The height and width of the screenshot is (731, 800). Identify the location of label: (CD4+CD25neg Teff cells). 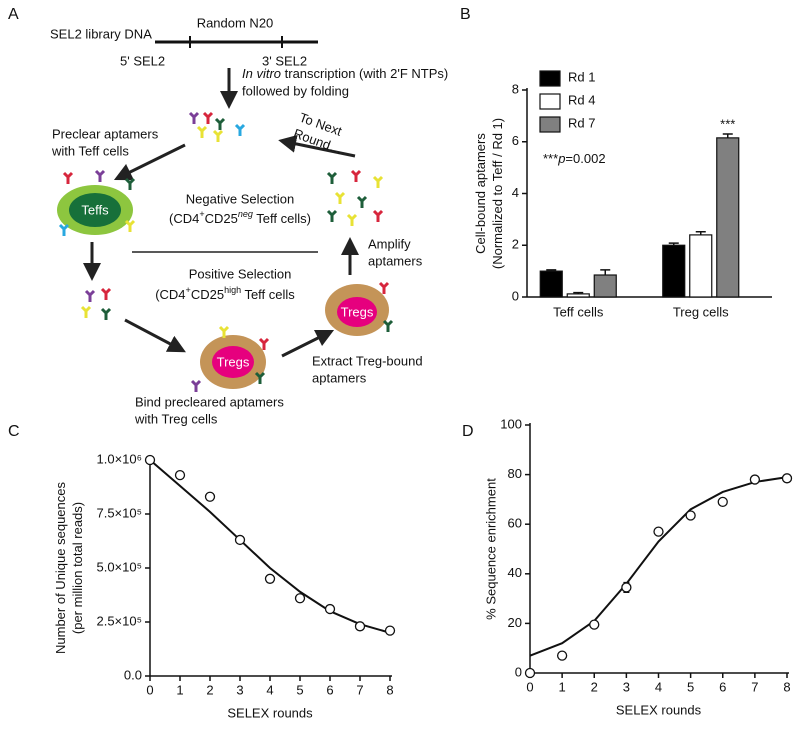
(240, 217).